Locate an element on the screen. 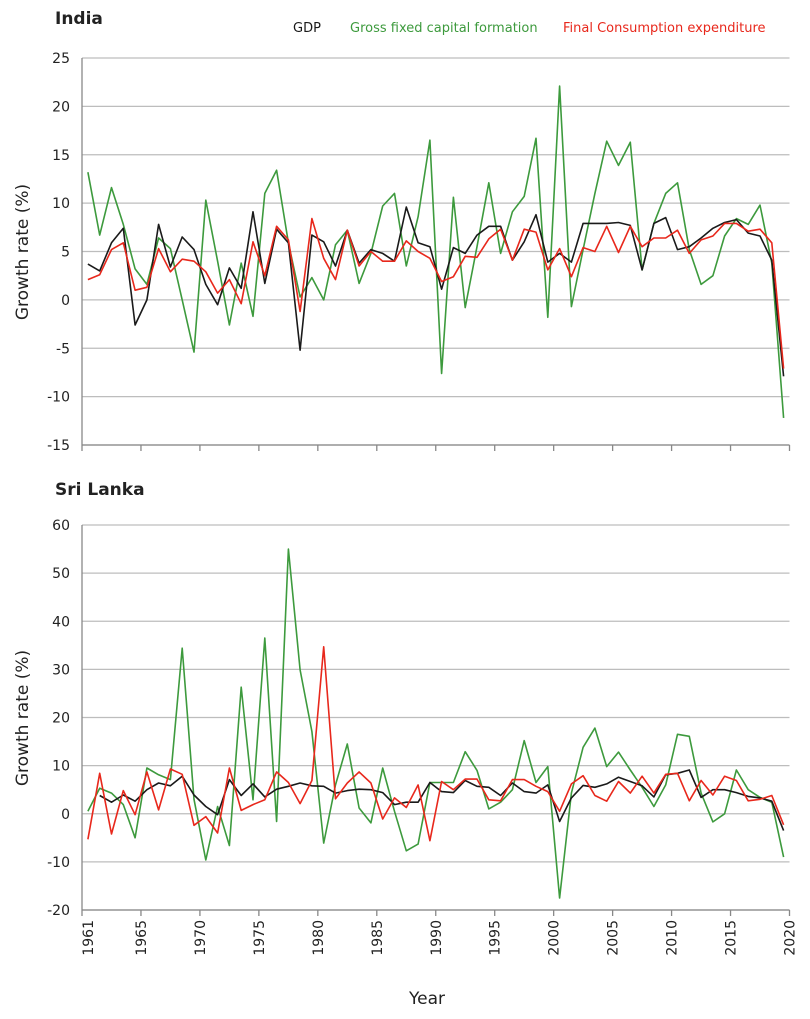  series-consumption-line-india is located at coordinates (436, 293).